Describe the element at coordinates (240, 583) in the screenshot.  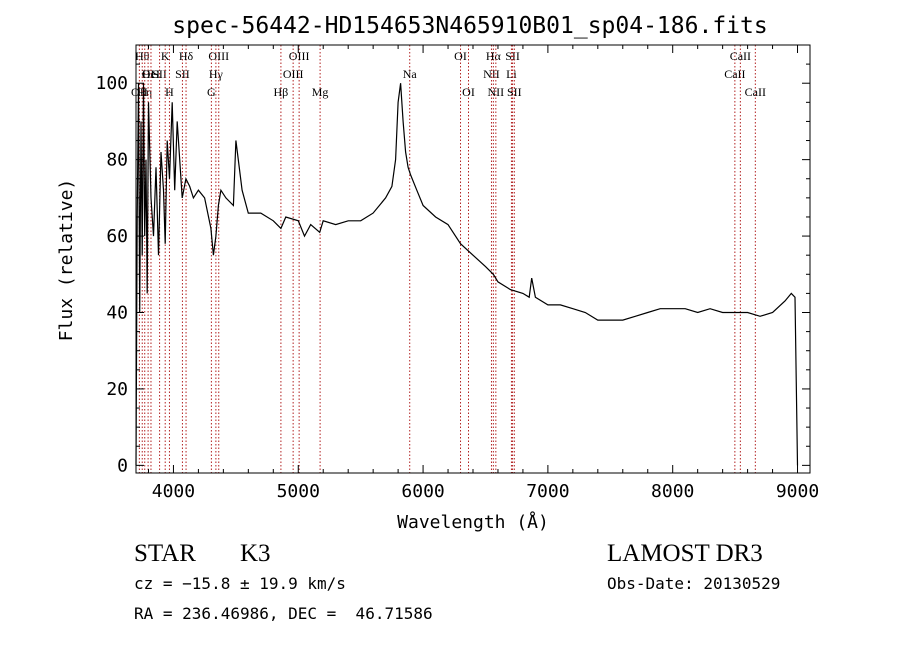
I see `redshift-readout: cz = −15.8 ± 19.9 km/s` at that location.